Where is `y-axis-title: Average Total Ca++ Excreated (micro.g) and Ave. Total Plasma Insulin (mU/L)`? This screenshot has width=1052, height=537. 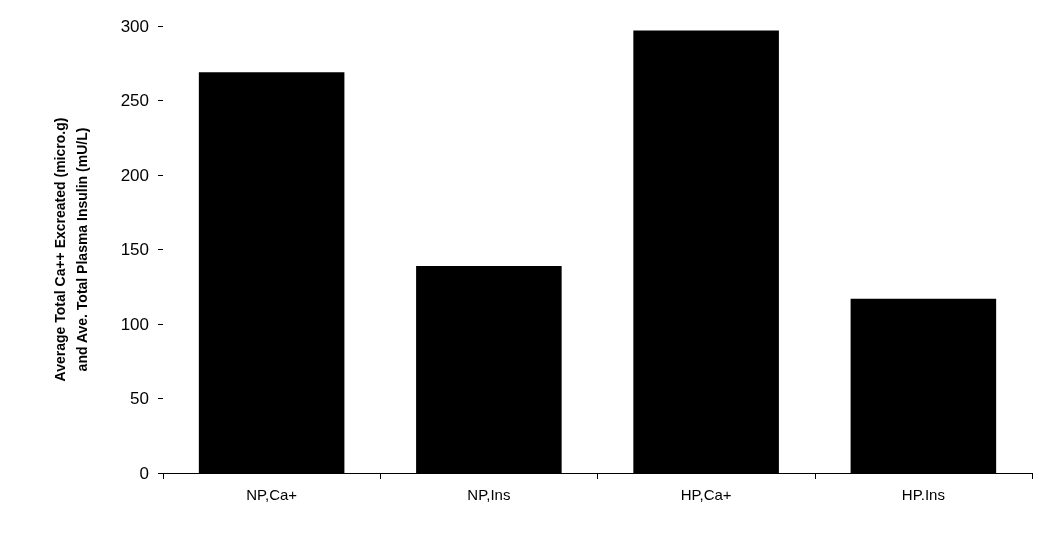
y-axis-title: Average Total Ca++ Excreated (micro.g) and Ave. Total Plasma Insulin (mU/L) is located at coordinates (71, 249).